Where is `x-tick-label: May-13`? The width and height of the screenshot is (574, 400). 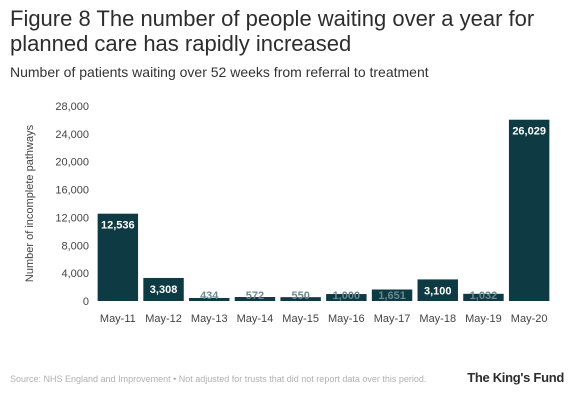 x-tick-label: May-13 is located at coordinates (209, 319).